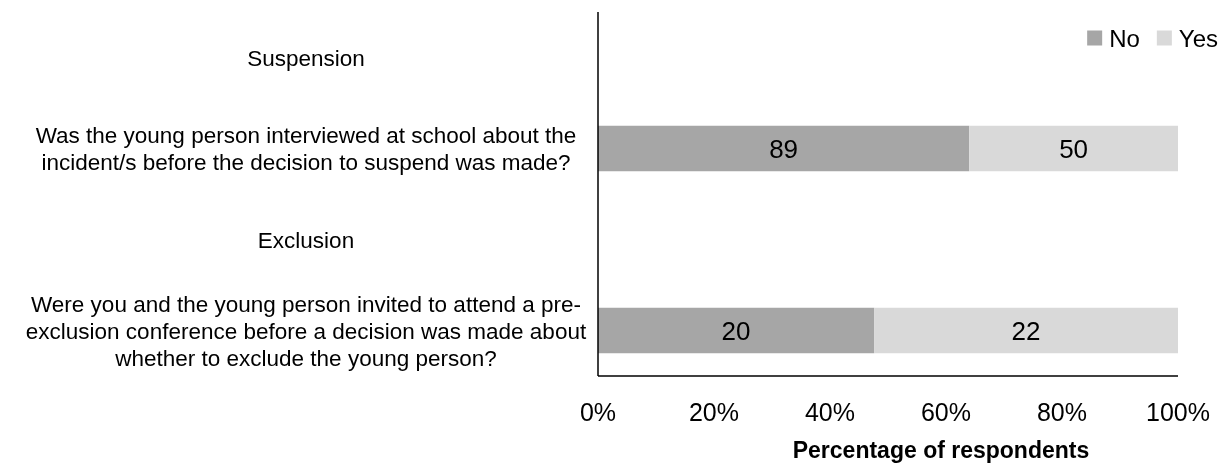  Describe the element at coordinates (306, 239) in the screenshot. I see `y-tick-label: Exclusion` at that location.